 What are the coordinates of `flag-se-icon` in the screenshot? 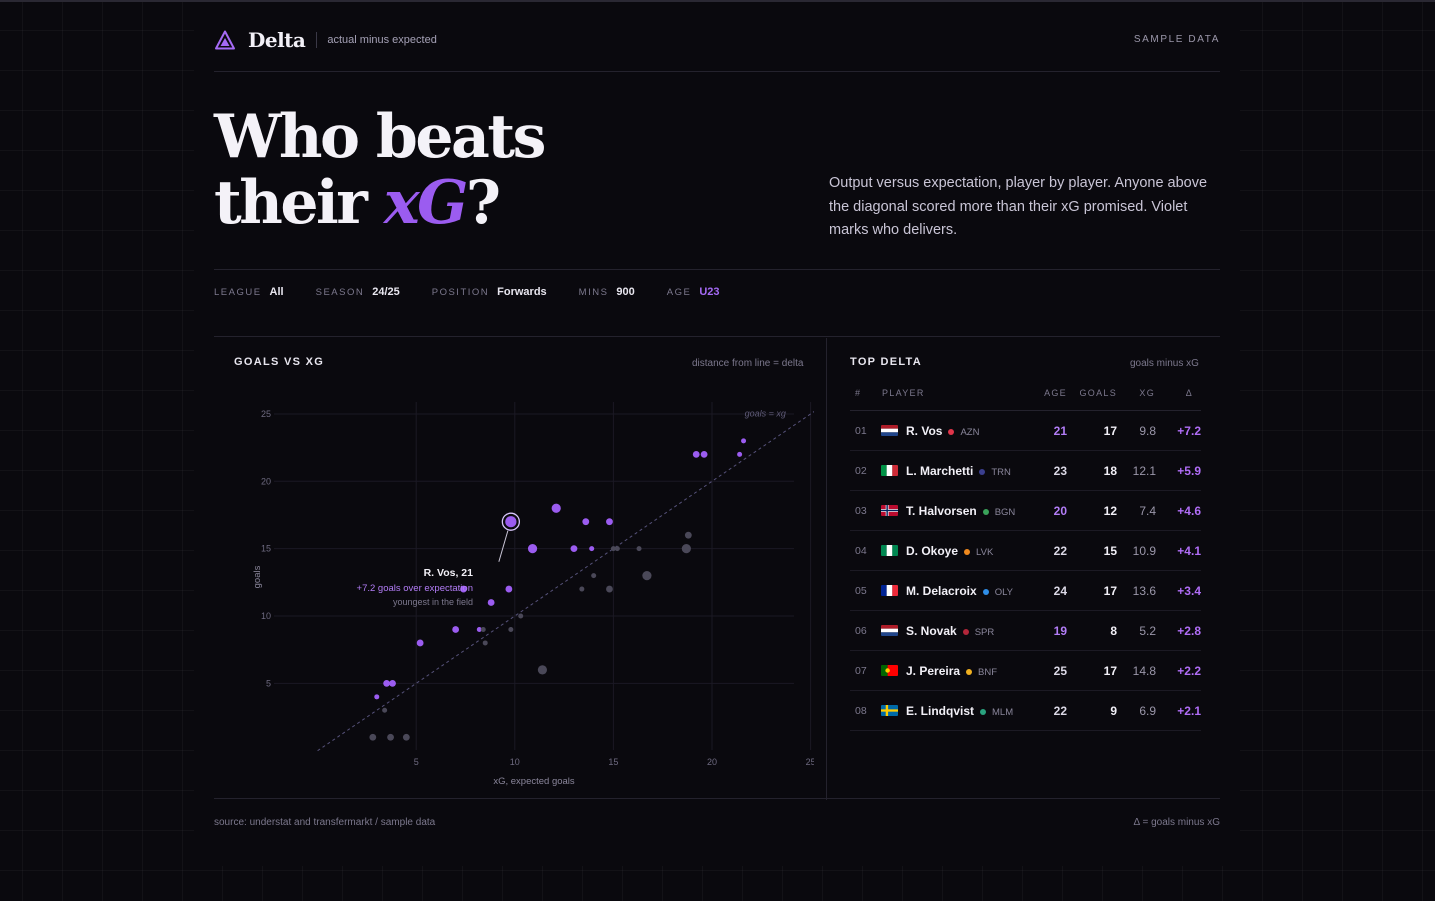 It's located at (889, 710).